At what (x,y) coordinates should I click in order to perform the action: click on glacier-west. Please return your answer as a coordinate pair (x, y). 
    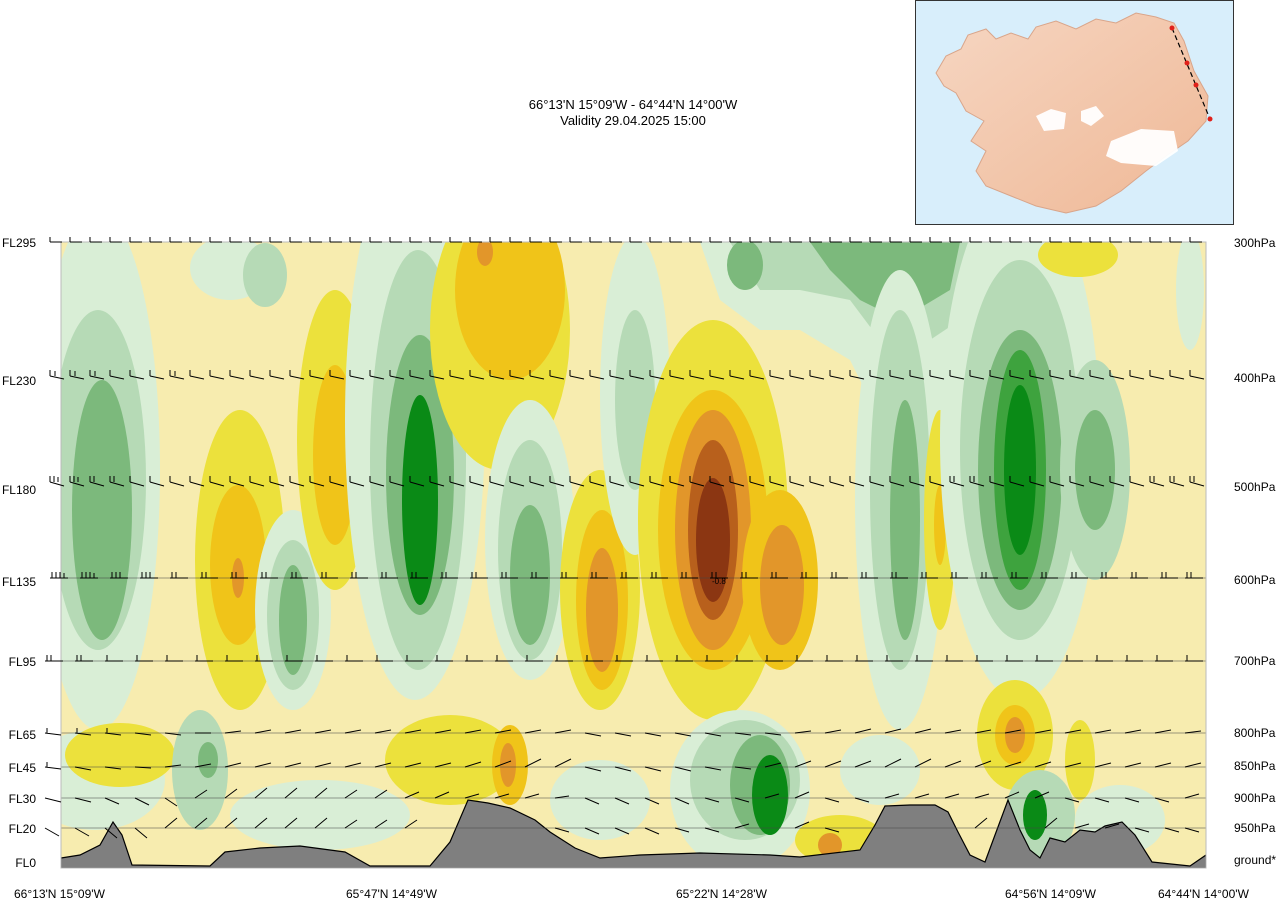
    Looking at the image, I should click on (1051, 120).